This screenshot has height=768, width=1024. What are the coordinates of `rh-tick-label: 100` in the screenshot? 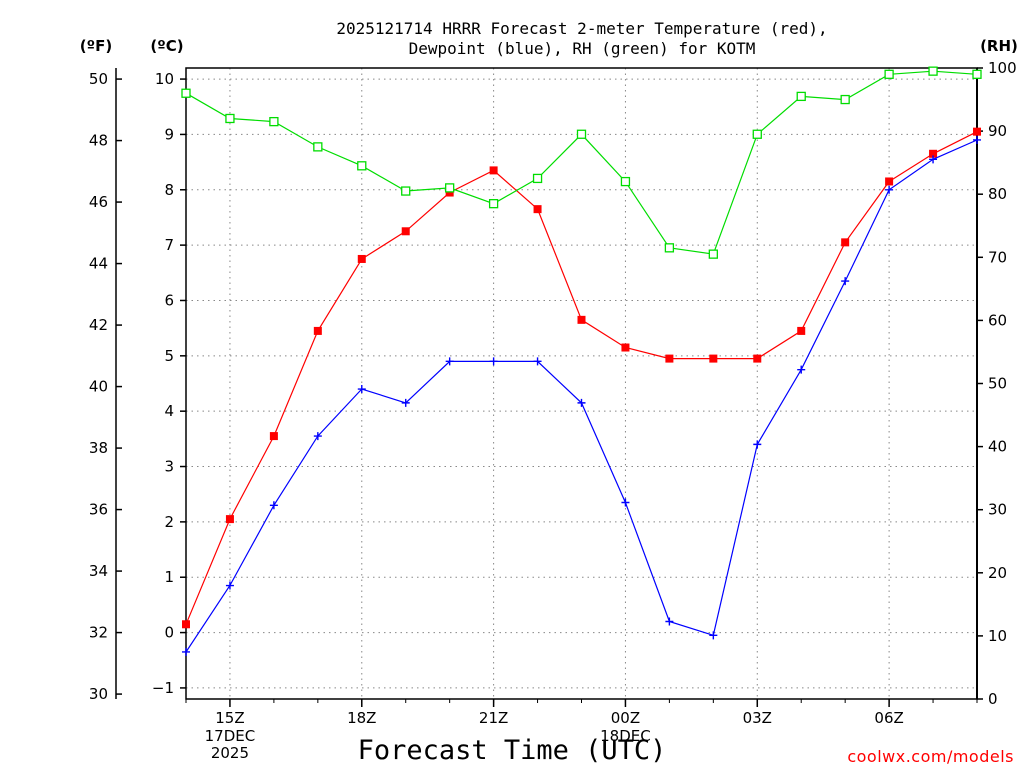 It's located at (1002, 68).